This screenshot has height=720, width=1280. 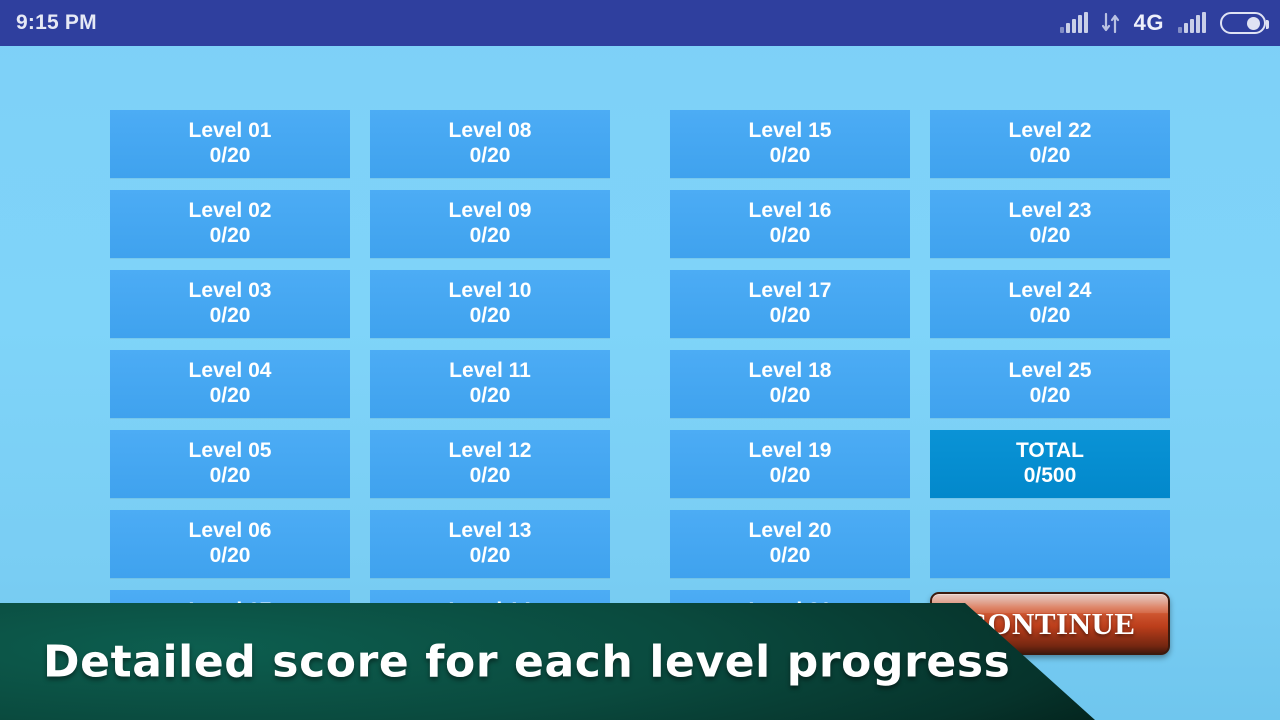 I want to click on level-tile: Level 16 0/20, so click(x=790, y=224).